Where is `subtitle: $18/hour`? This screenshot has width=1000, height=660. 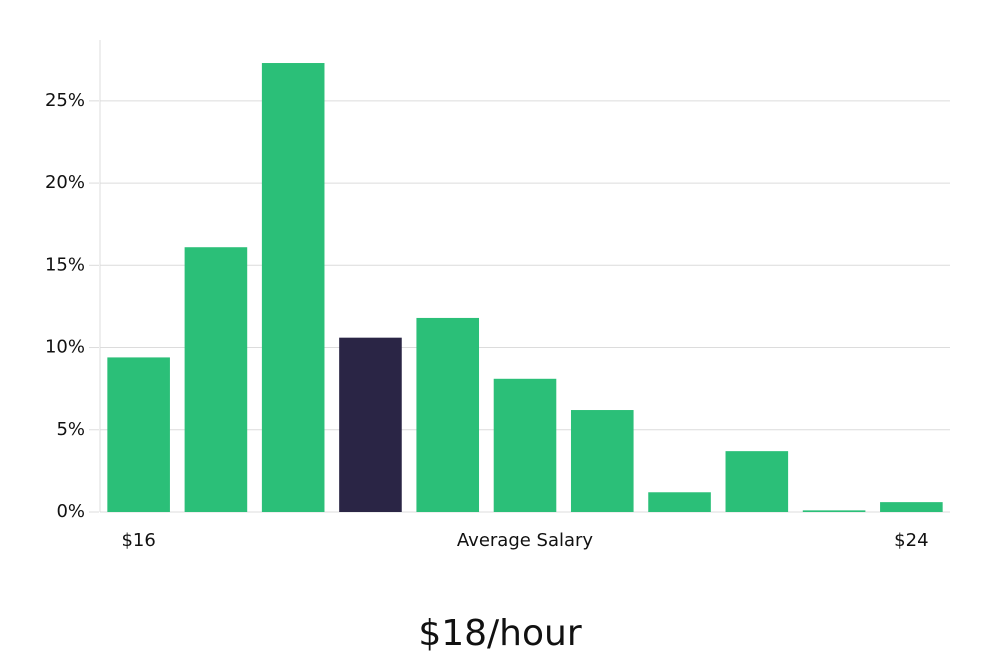
subtitle: $18/hour is located at coordinates (500, 633).